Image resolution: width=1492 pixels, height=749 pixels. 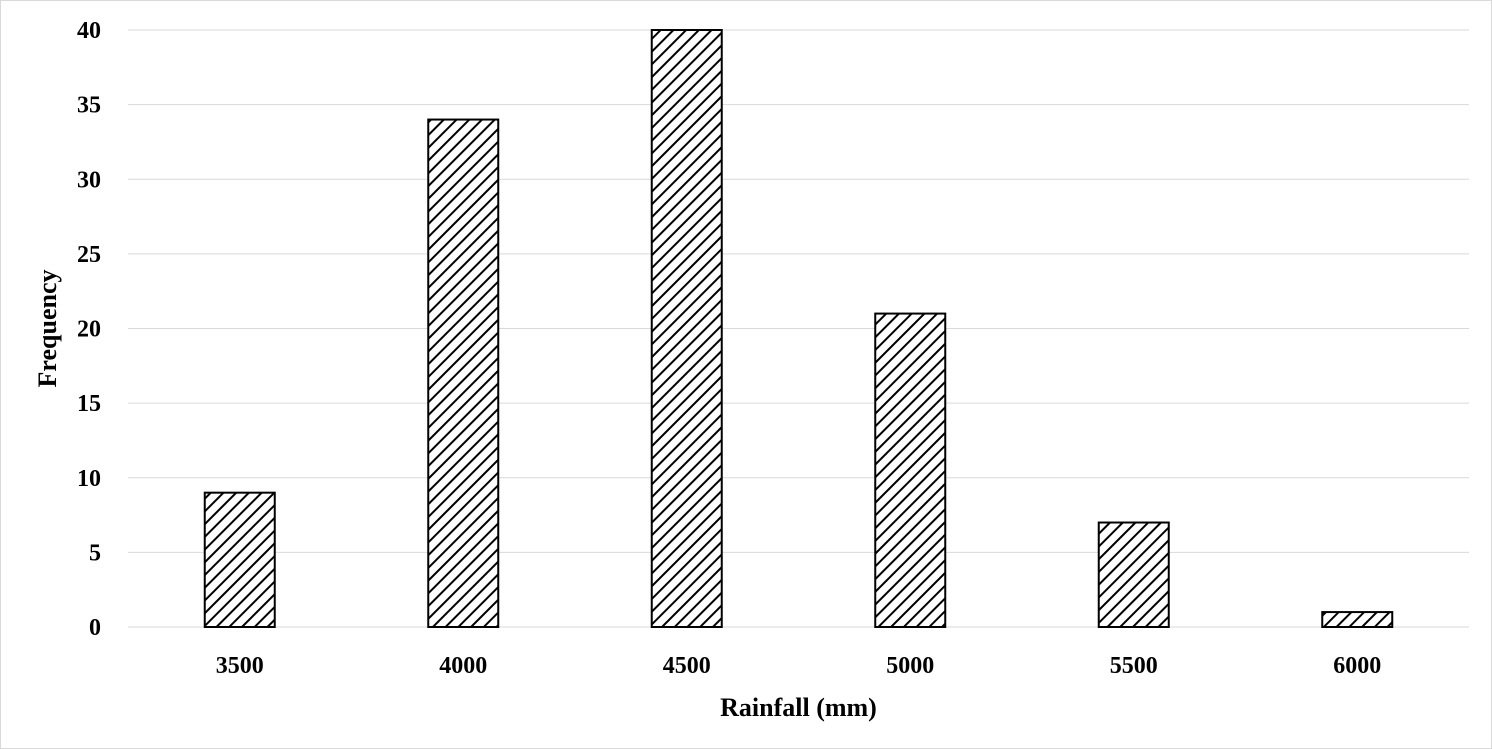 What do you see at coordinates (89, 31) in the screenshot?
I see `y-tick-label: 40` at bounding box center [89, 31].